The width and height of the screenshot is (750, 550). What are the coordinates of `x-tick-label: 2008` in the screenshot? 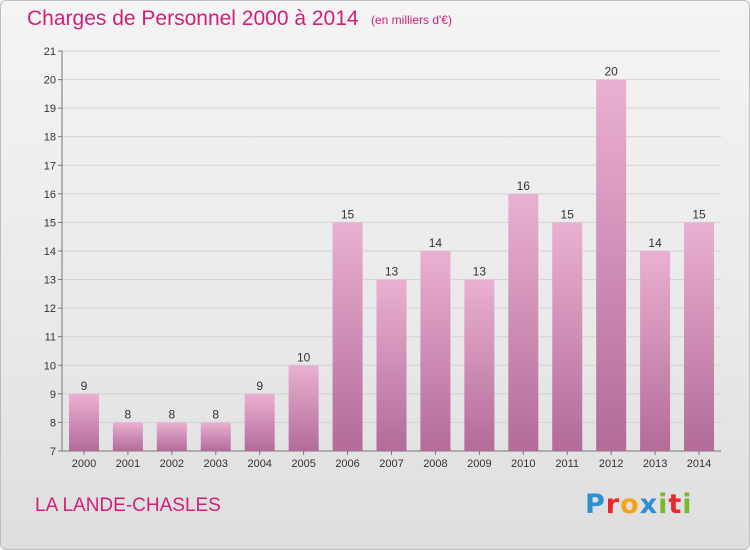 It's located at (435, 464).